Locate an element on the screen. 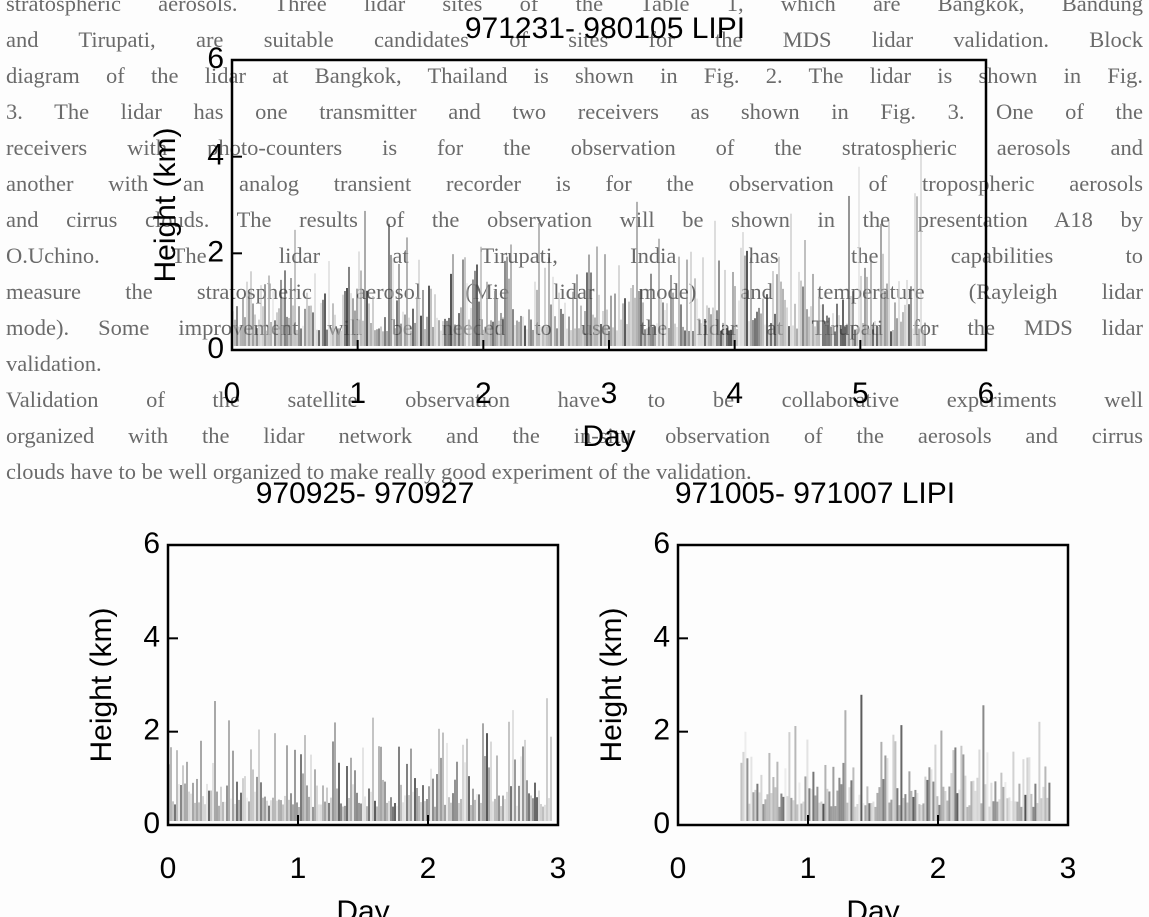  y-axis-label: Height (km) is located at coordinates (611, 684).